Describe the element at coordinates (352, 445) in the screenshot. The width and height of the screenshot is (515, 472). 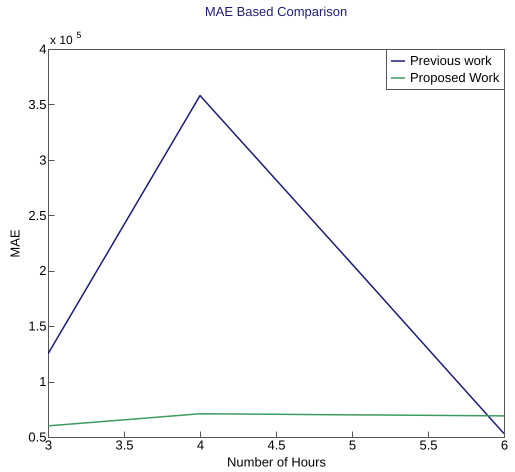
I see `x-tick-label: 5` at that location.